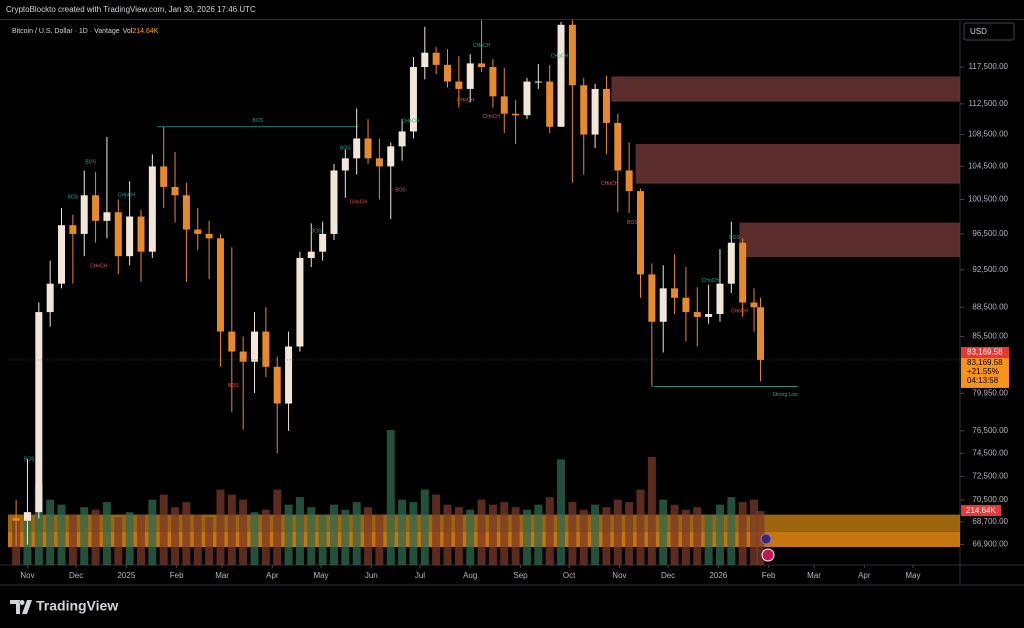 The height and width of the screenshot is (628, 1024). What do you see at coordinates (990, 336) in the screenshot?
I see `y-tick-label: 85,500.00` at bounding box center [990, 336].